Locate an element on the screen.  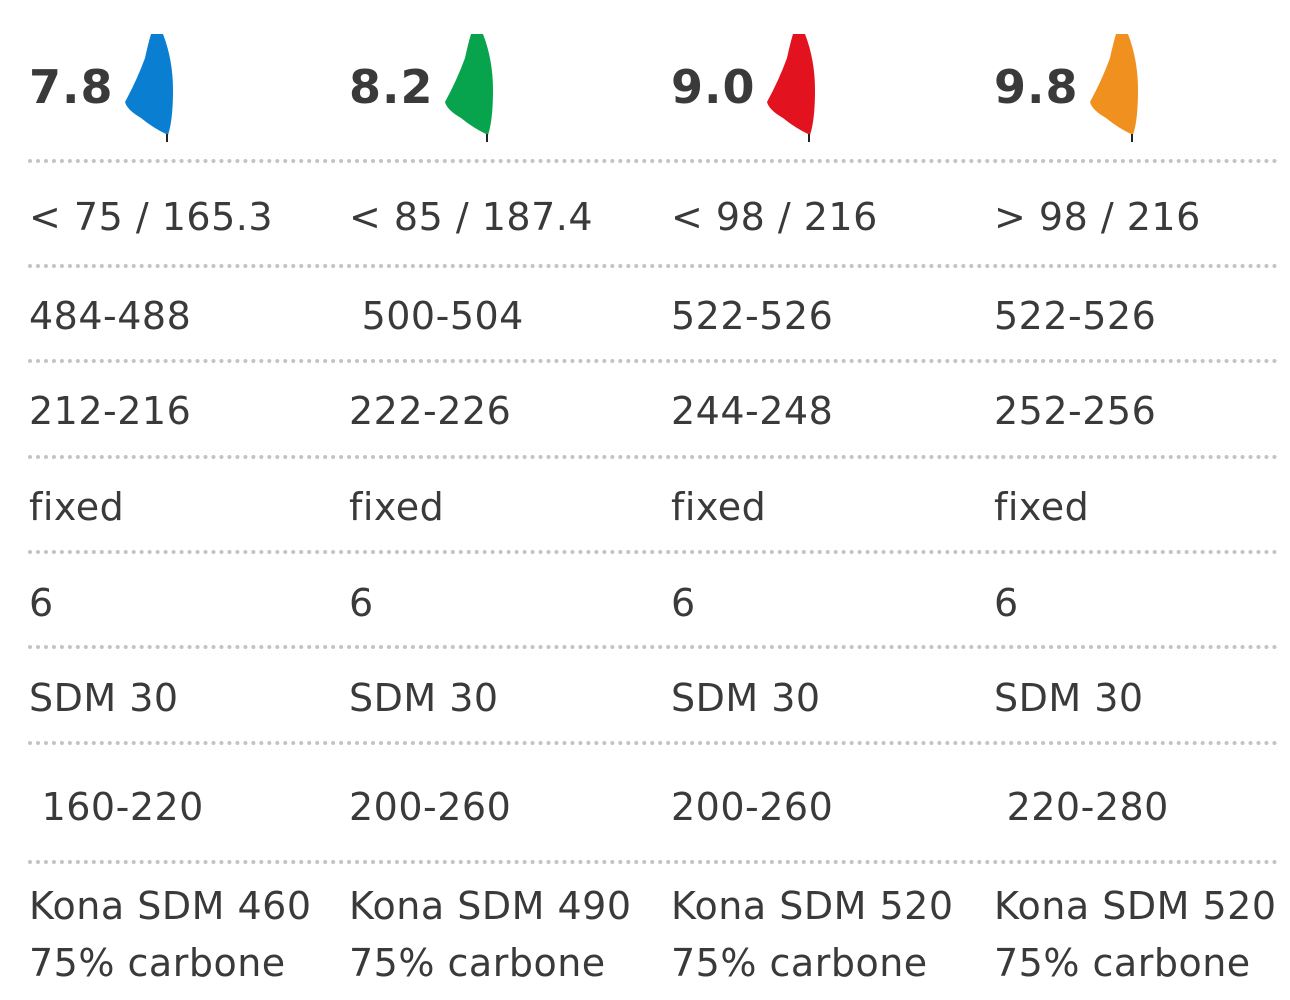
luff: 212-216 is located at coordinates (110, 411).